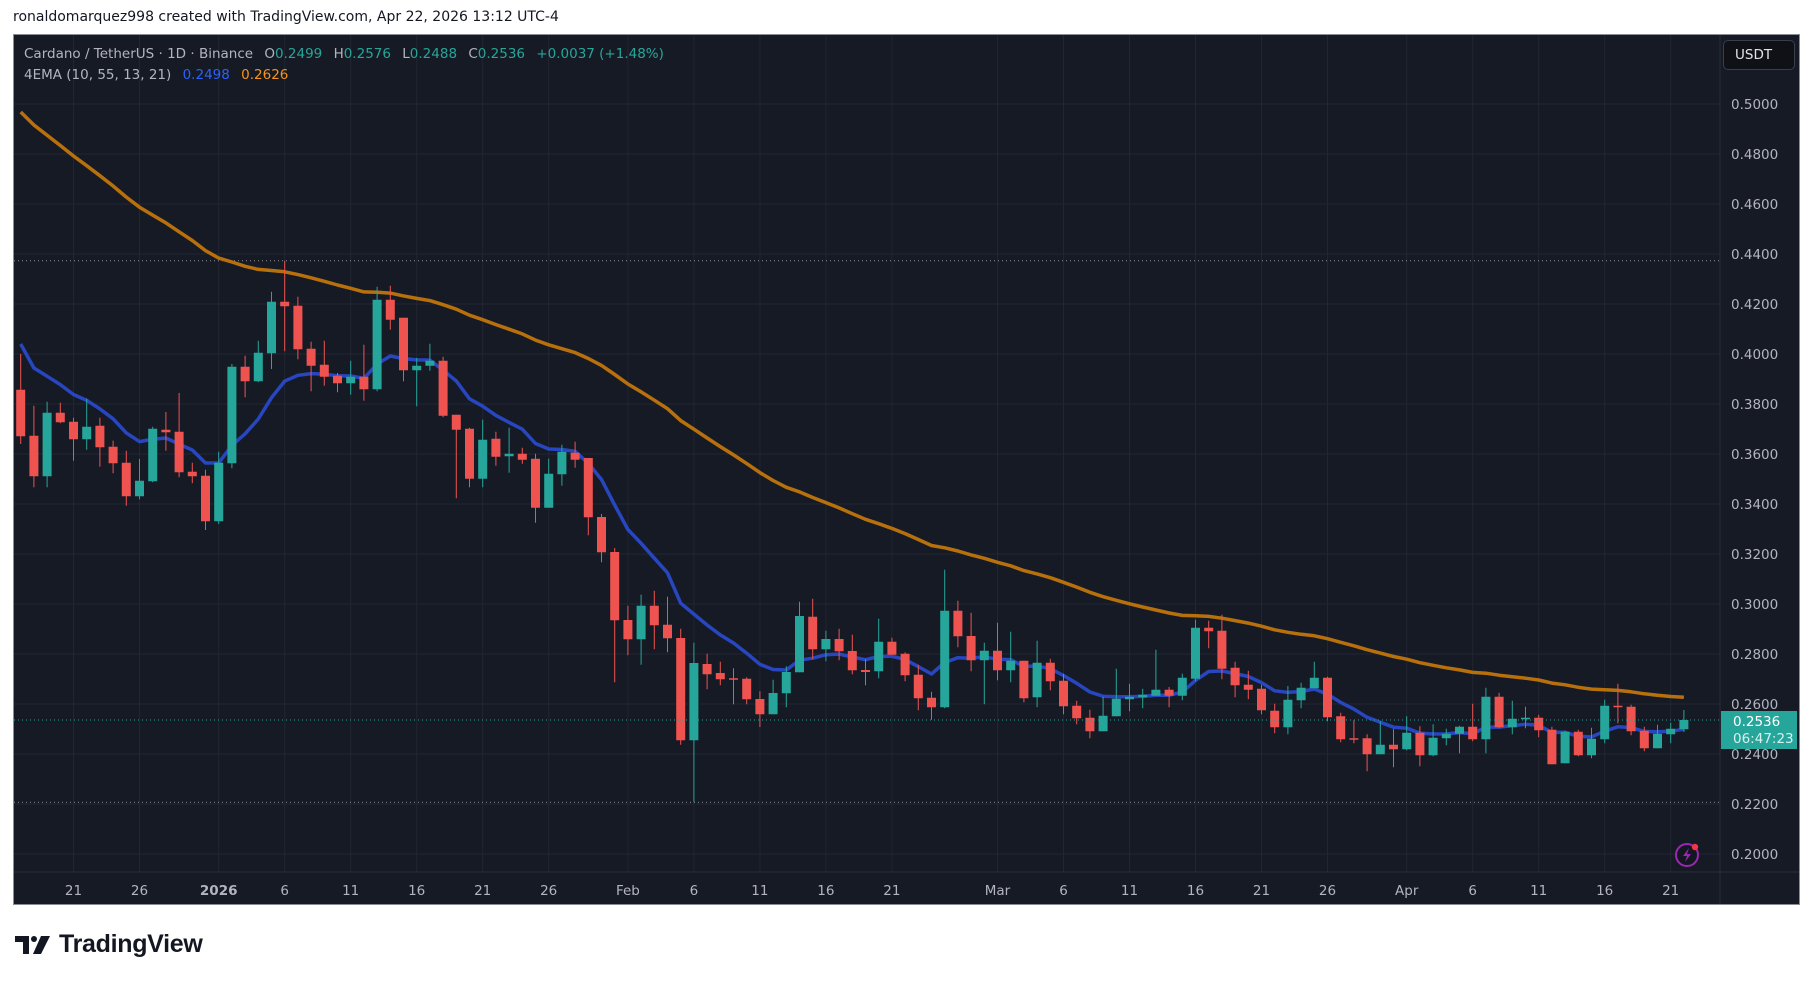  I want to click on symbol-title: Cardano / TetherUS · 1D · Binance, so click(139, 54).